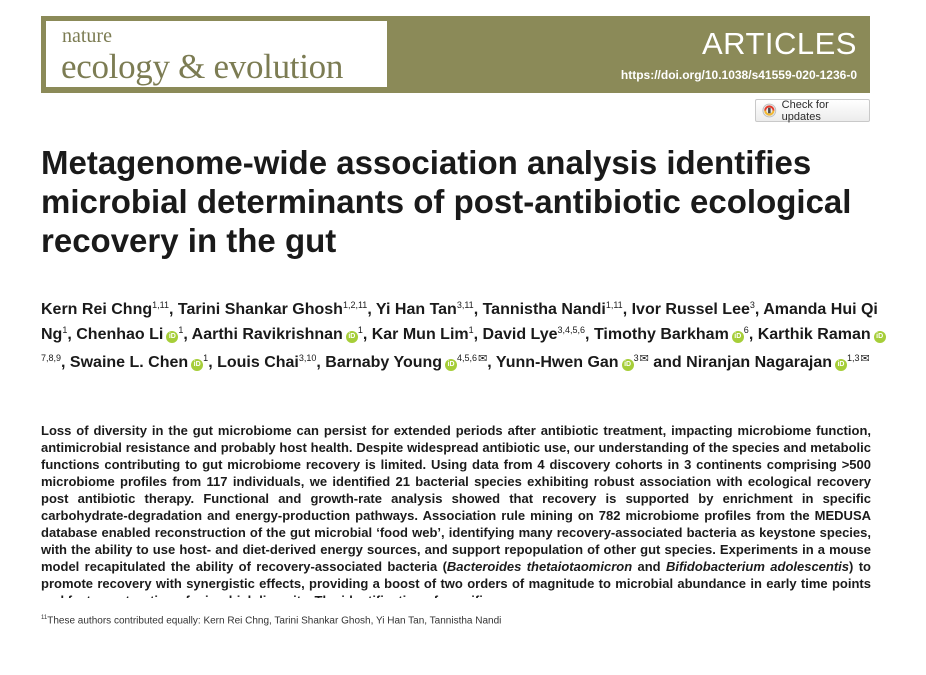  I want to click on author-affiliation: 1,3, so click(853, 358).